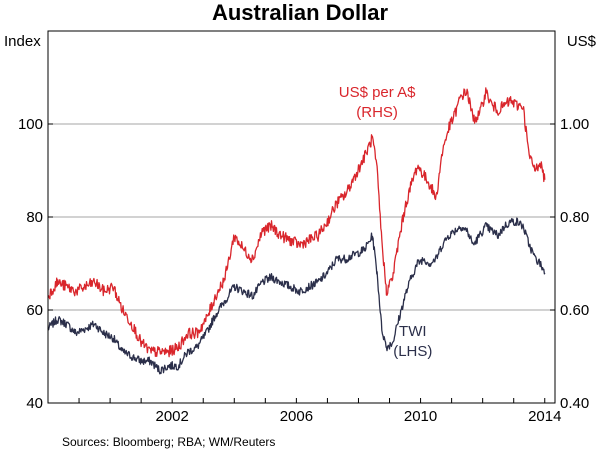 This screenshot has height=452, width=600. I want to click on series-label-twi: TWI, so click(413, 331).